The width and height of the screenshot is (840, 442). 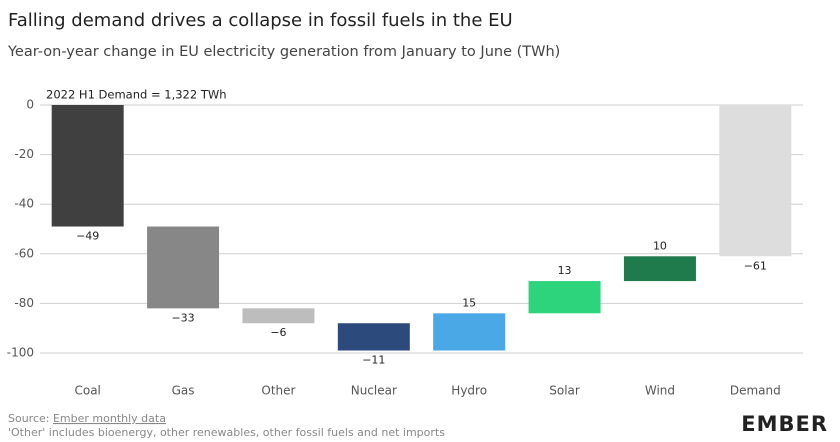 I want to click on y-tick-label: -40, so click(x=24, y=204).